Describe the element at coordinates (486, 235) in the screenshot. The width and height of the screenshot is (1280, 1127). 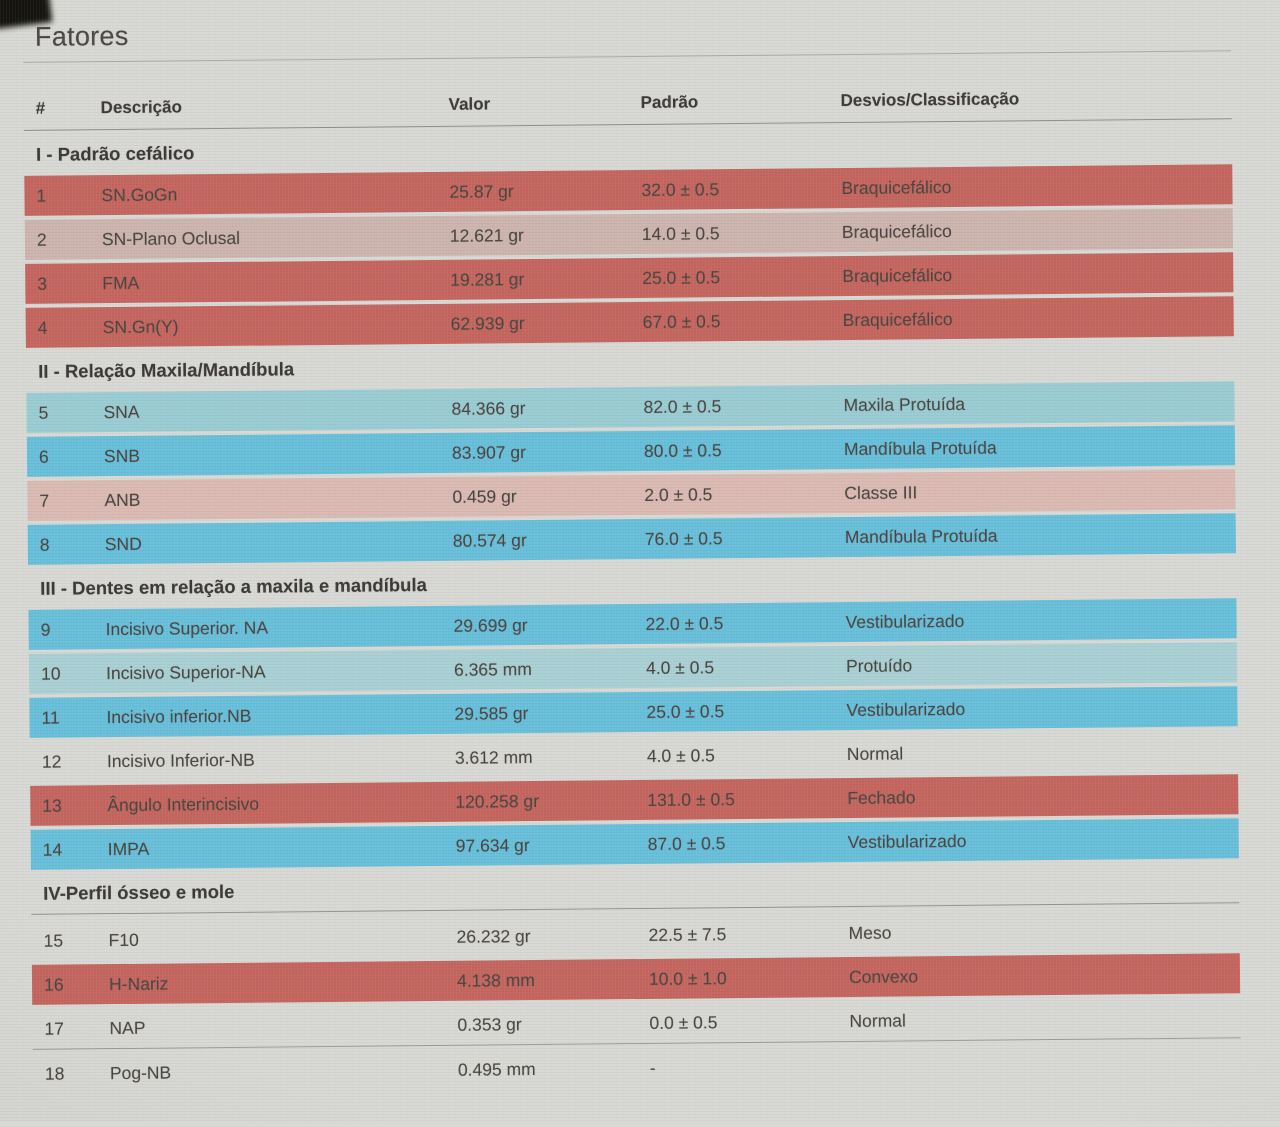
I see `factor-value: 12.621 gr` at that location.